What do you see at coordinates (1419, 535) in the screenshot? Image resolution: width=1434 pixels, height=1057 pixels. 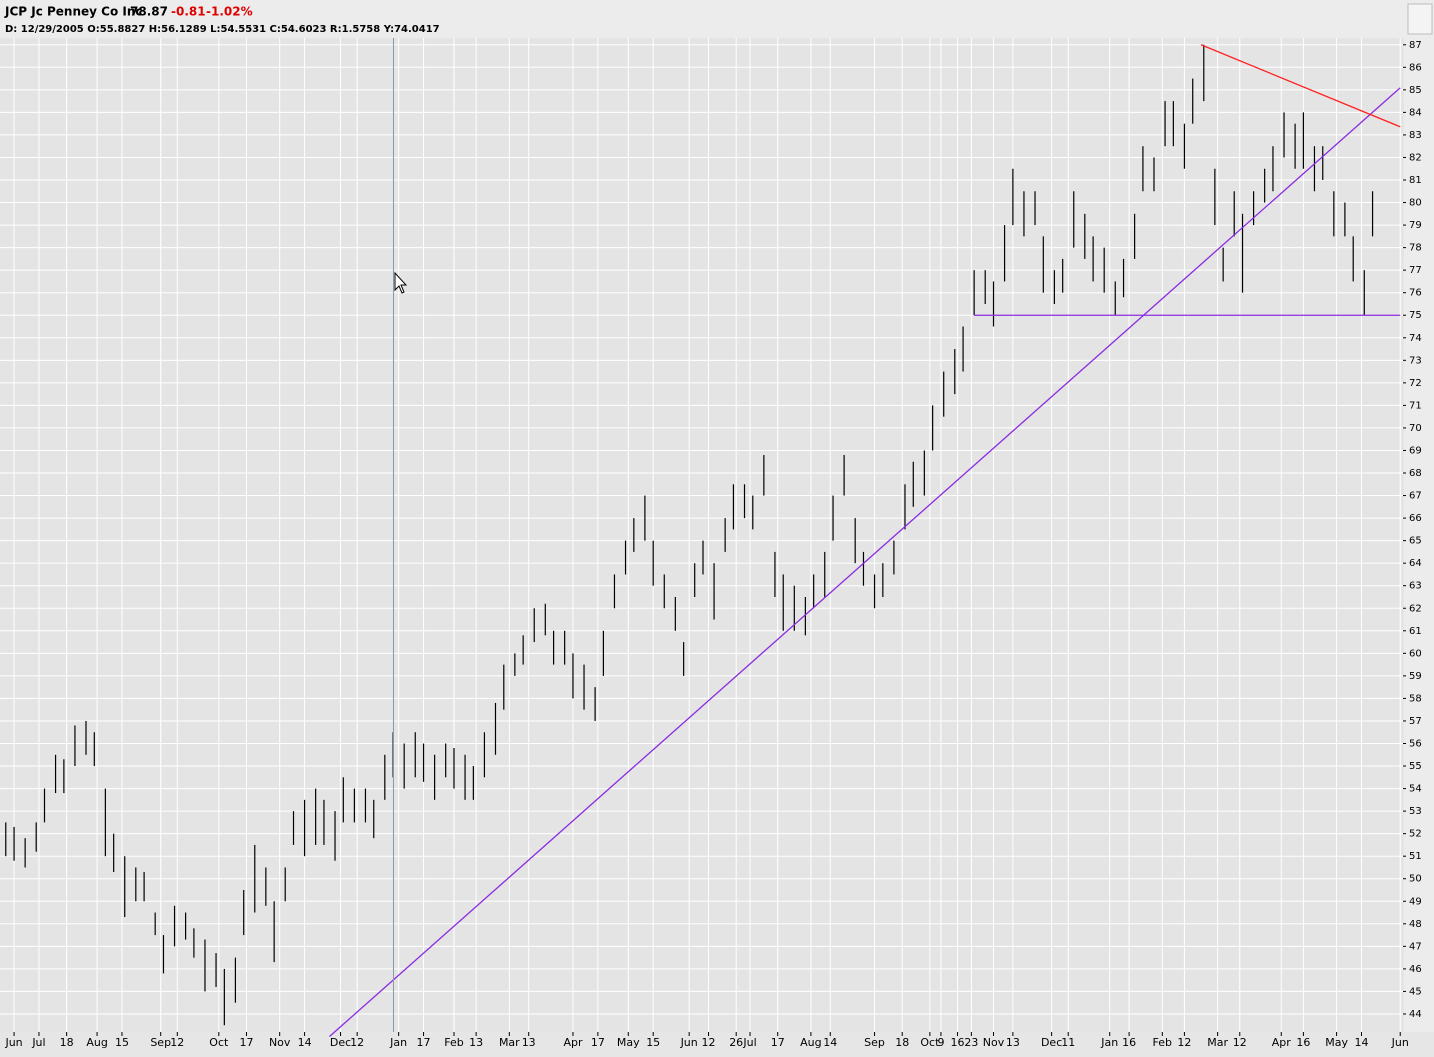 I see `axis-area` at bounding box center [1419, 535].